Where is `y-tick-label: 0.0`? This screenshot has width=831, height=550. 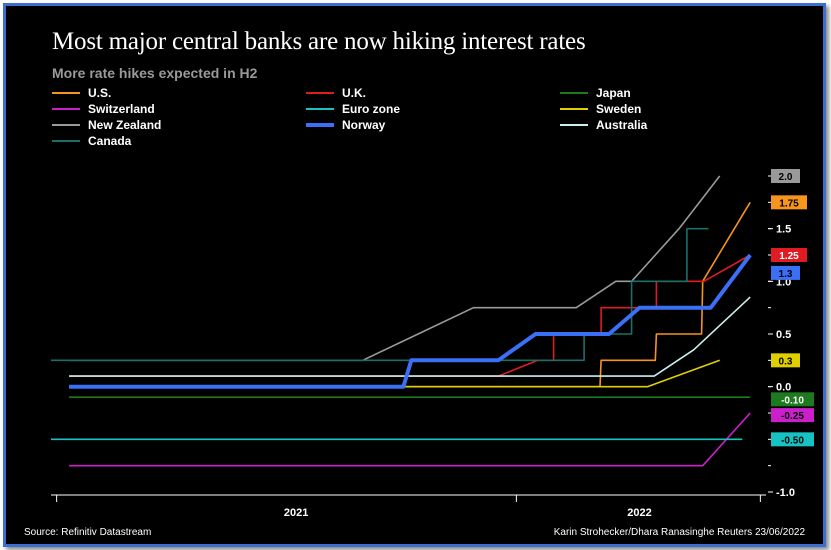
y-tick-label: 0.0 is located at coordinates (783, 388).